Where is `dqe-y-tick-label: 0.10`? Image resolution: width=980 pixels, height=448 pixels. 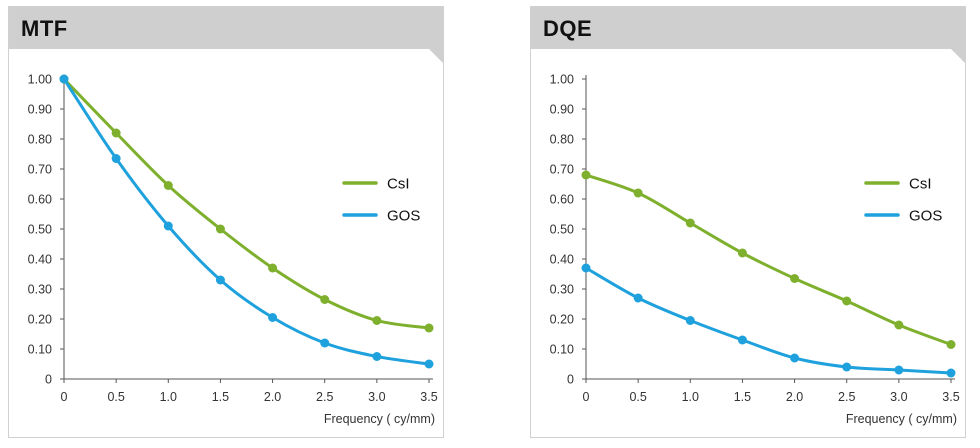
dqe-y-tick-label: 0.10 is located at coordinates (562, 350).